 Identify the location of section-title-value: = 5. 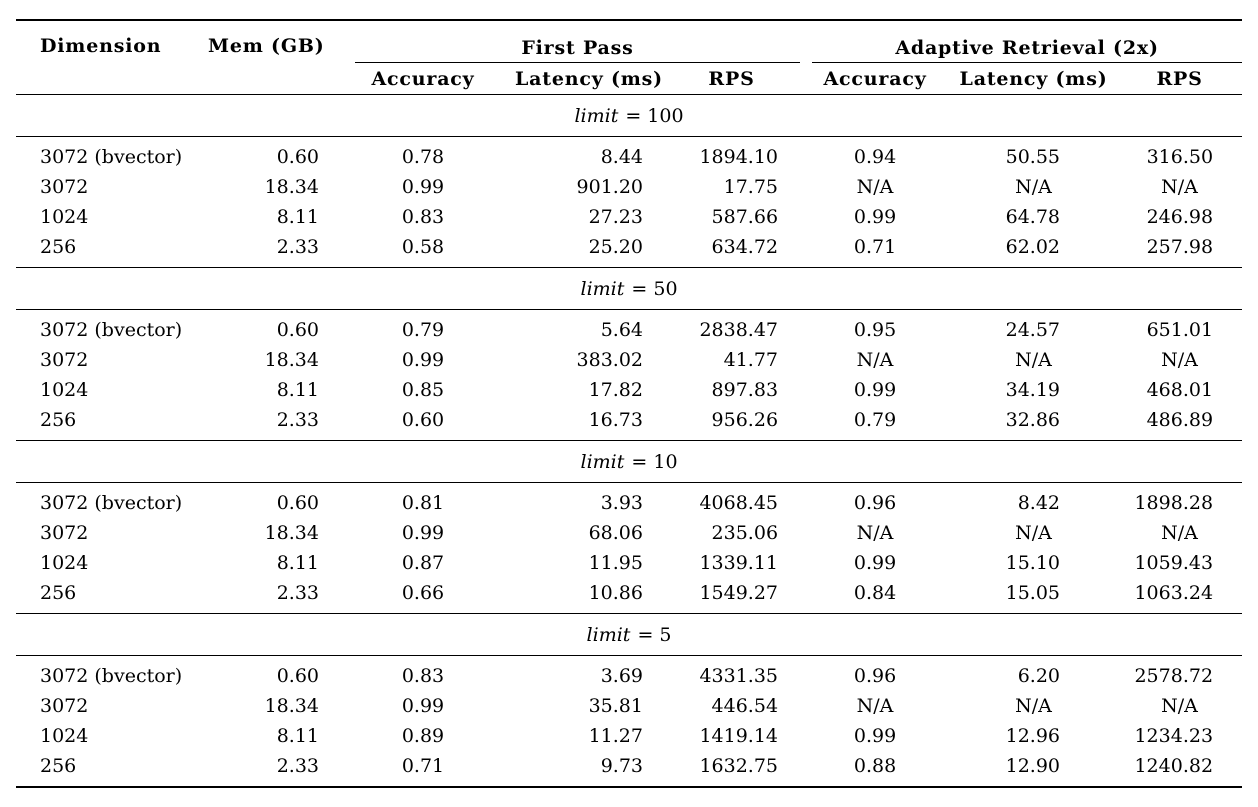
(654, 634).